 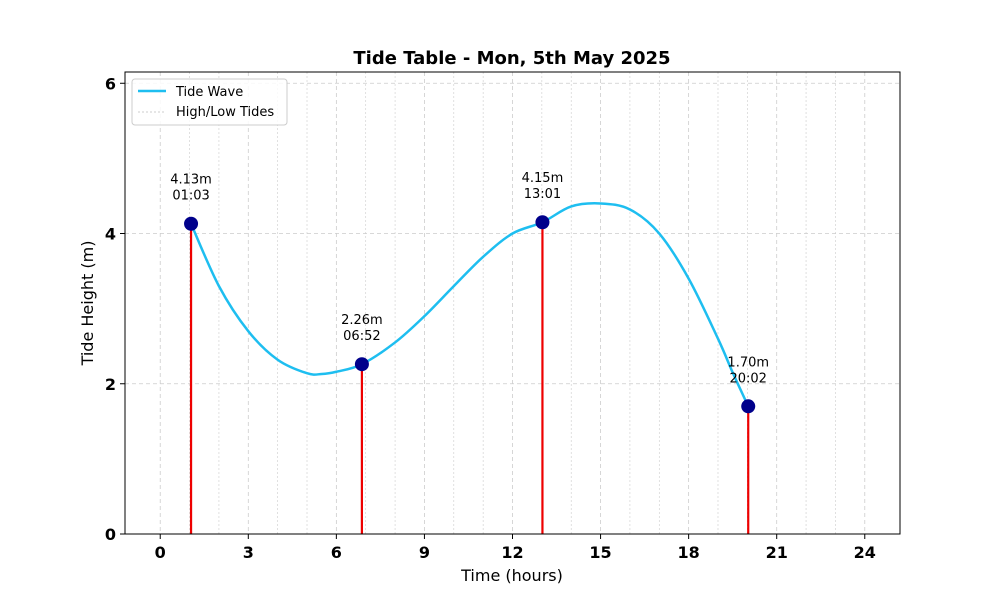 What do you see at coordinates (160, 552) in the screenshot?
I see `x-tick-label: 0` at bounding box center [160, 552].